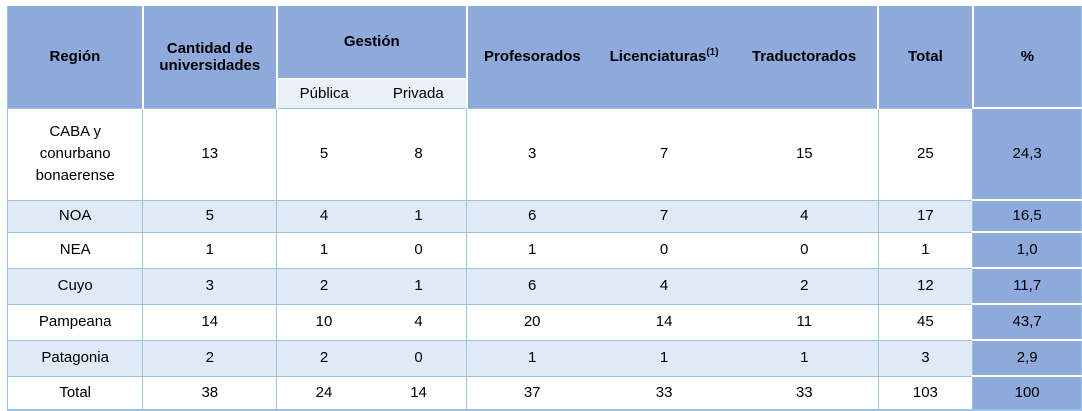  Describe the element at coordinates (75, 249) in the screenshot. I see `region-cell: NEA` at that location.